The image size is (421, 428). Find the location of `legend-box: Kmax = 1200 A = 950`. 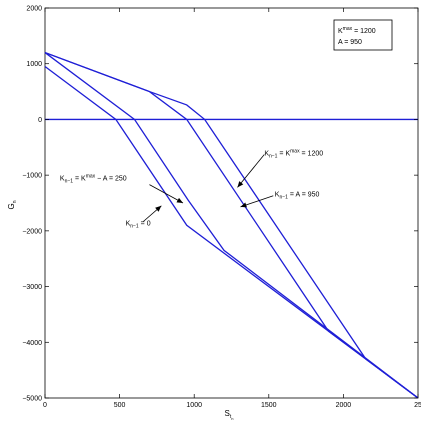

legend-box: Kmax = 1200 A = 950 is located at coordinates (363, 35).